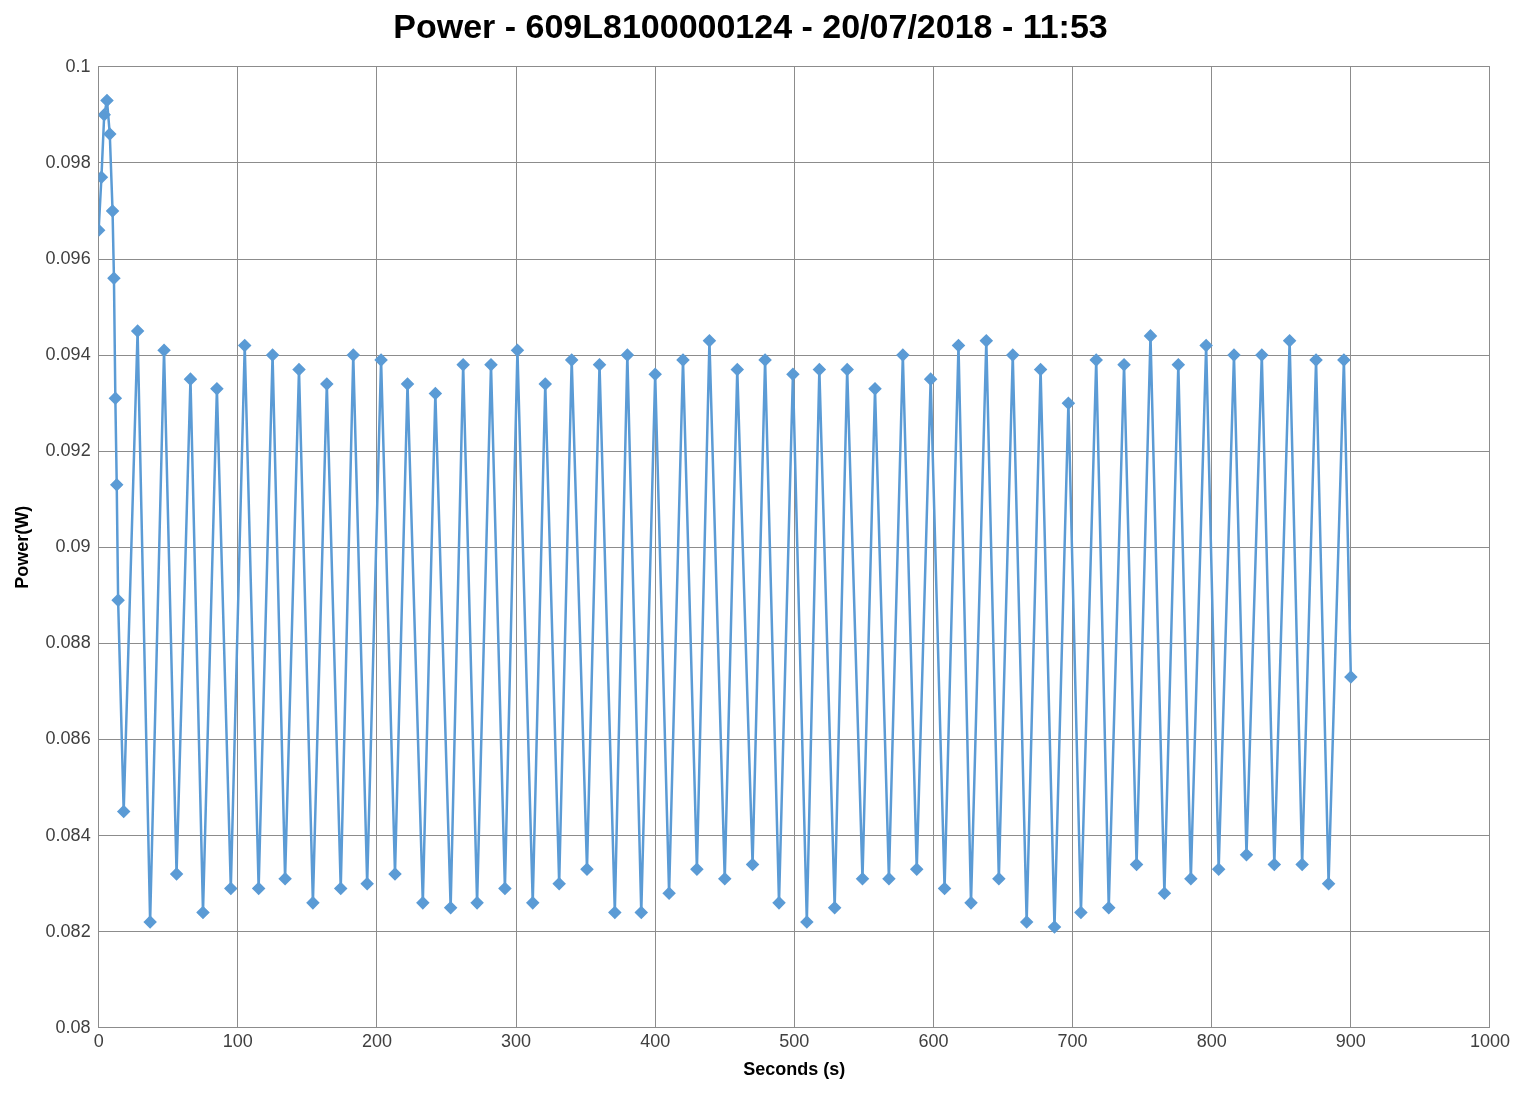  What do you see at coordinates (73, 546) in the screenshot?
I see `y-tick-label: 0.09` at bounding box center [73, 546].